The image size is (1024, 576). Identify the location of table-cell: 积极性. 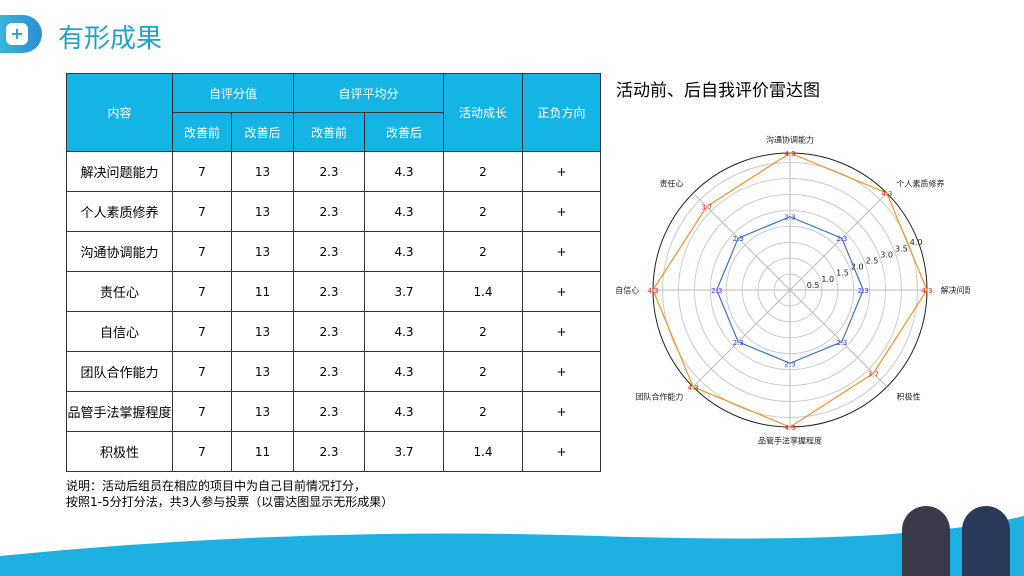
(119, 451).